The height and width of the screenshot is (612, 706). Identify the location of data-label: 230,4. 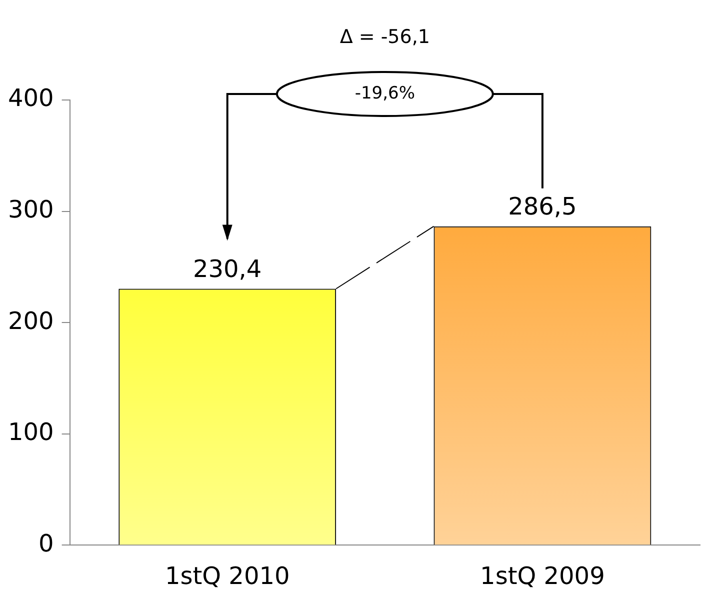
(227, 269).